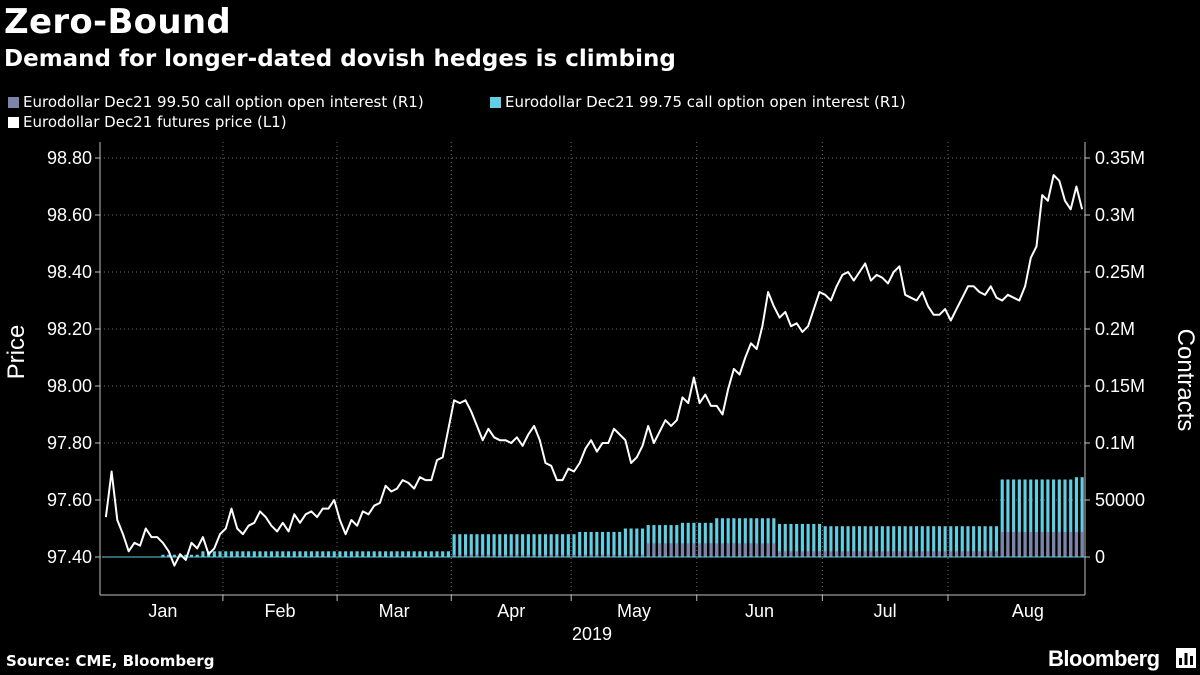  I want to click on left-tick-label: 97.80, so click(69, 443).